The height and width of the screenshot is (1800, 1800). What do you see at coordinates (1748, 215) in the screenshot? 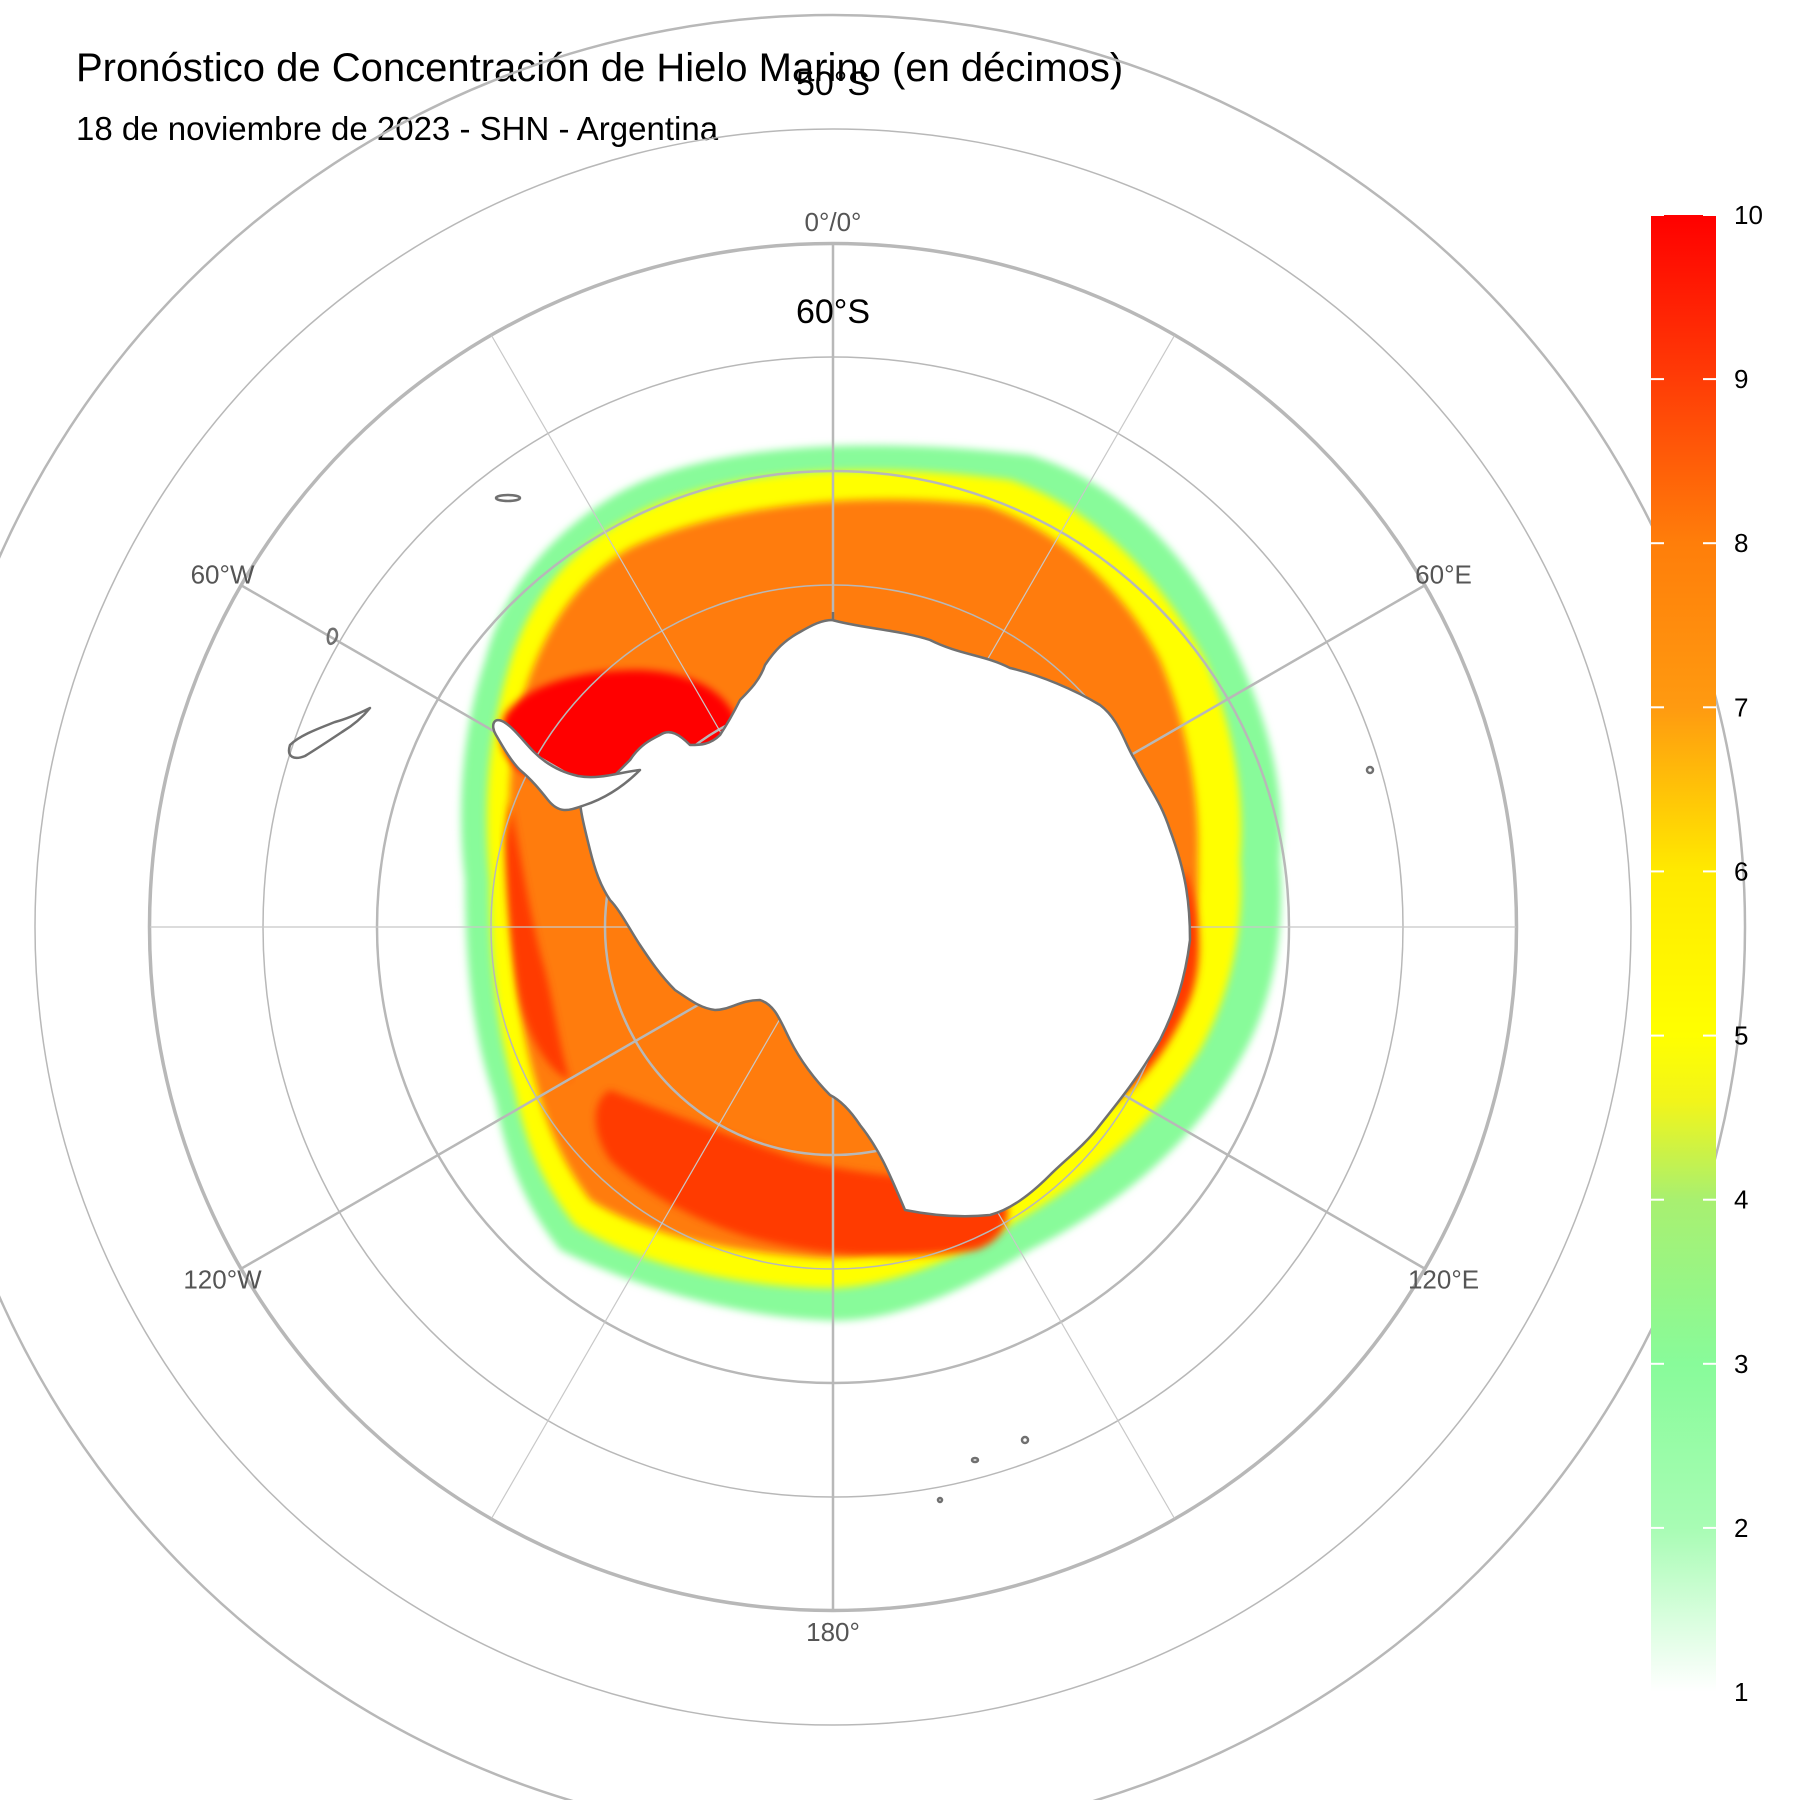
I see `colorbar-tick-label: 10` at bounding box center [1748, 215].